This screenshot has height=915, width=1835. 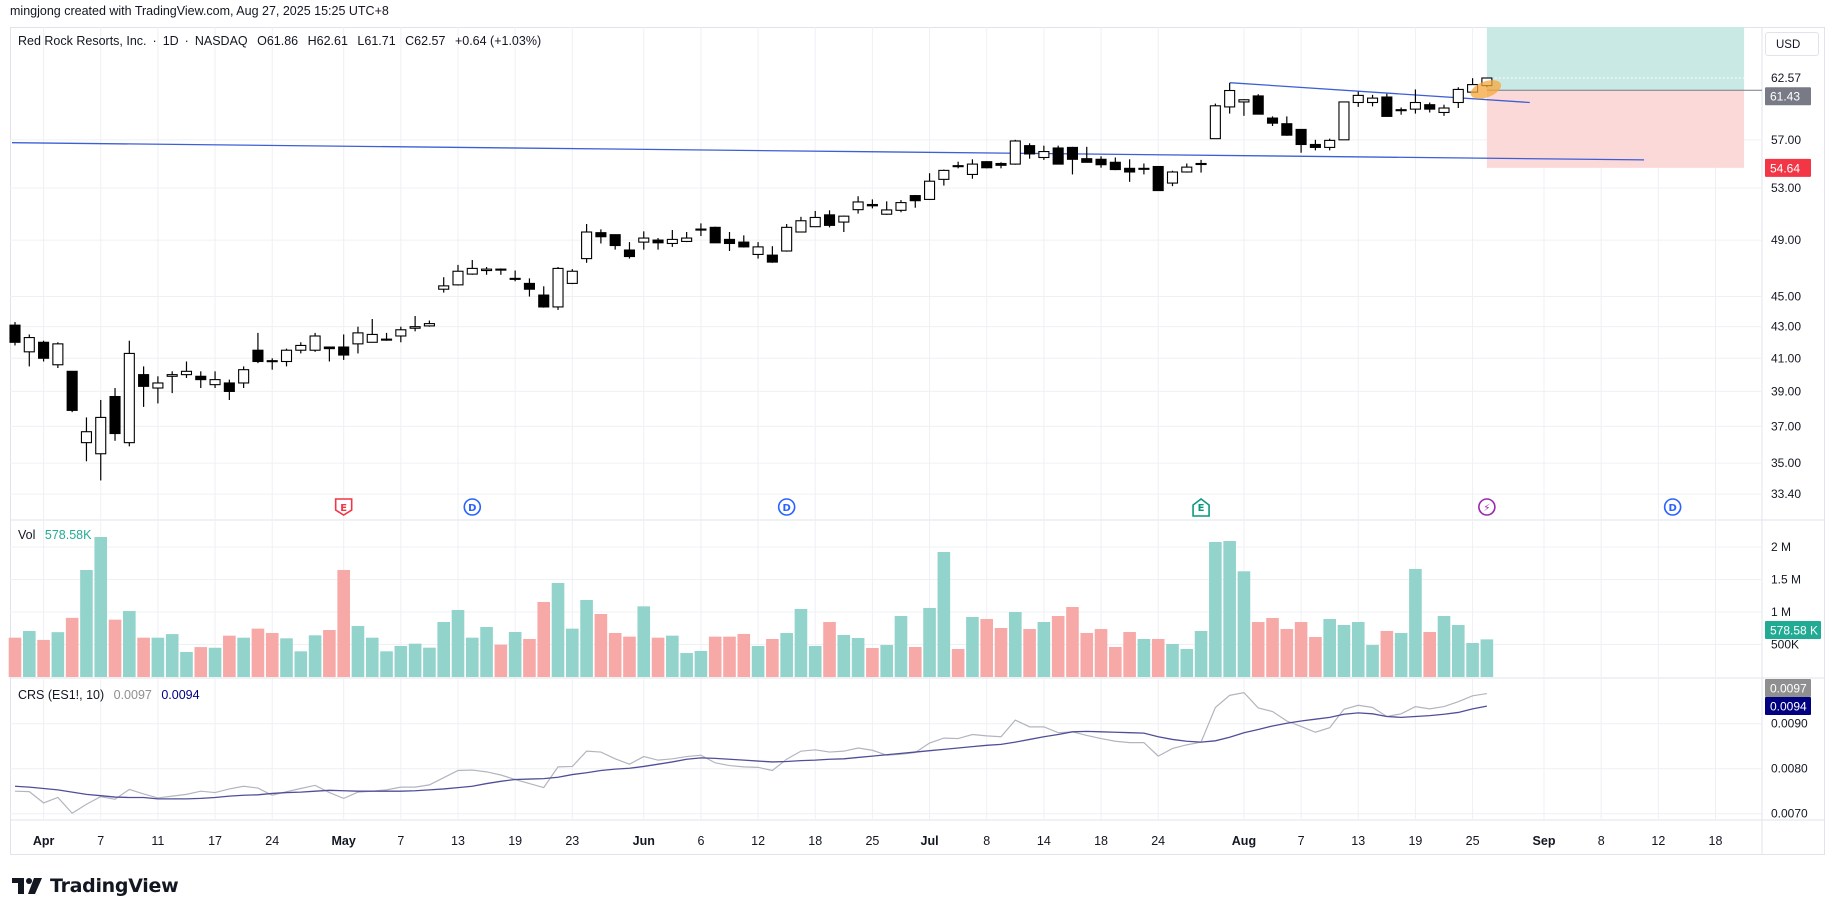 I want to click on time-tick-label: 7, so click(x=100, y=841).